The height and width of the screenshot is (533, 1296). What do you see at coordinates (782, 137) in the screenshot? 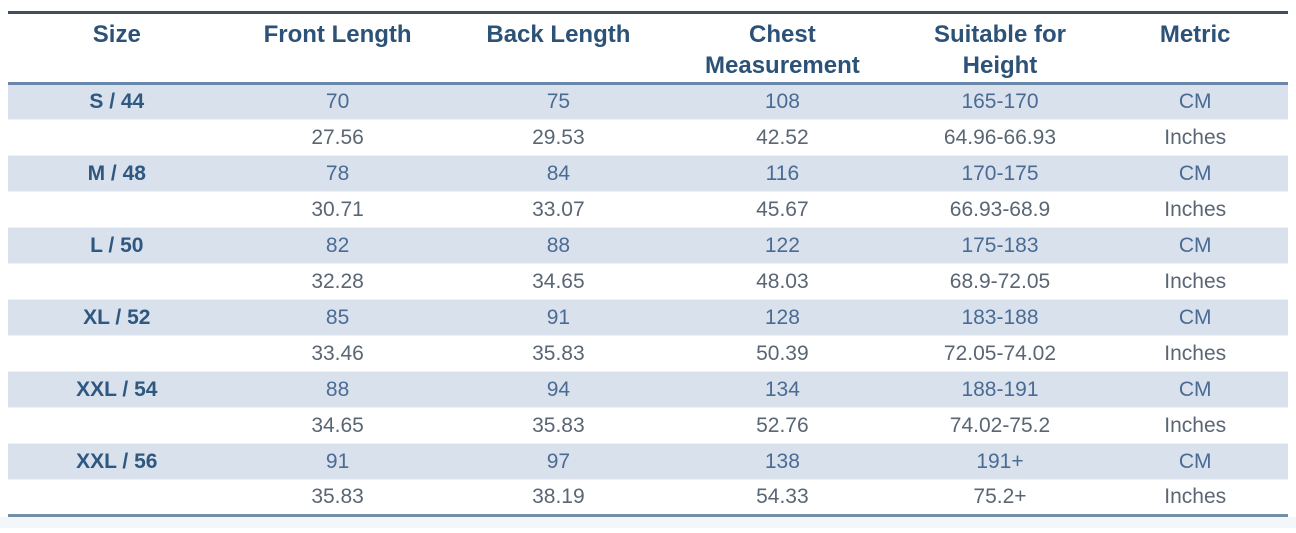
I see `value-cell: 42.52` at bounding box center [782, 137].